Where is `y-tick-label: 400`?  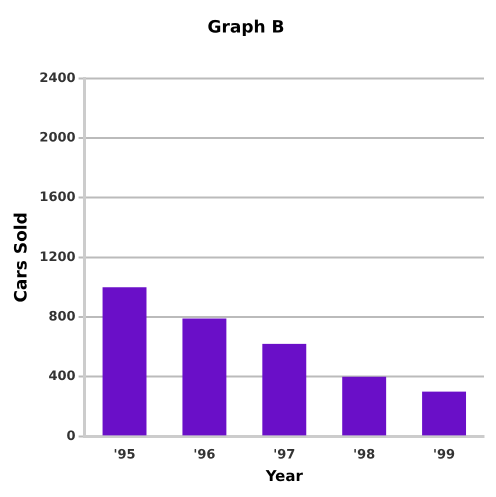
y-tick-label: 400 is located at coordinates (62, 376).